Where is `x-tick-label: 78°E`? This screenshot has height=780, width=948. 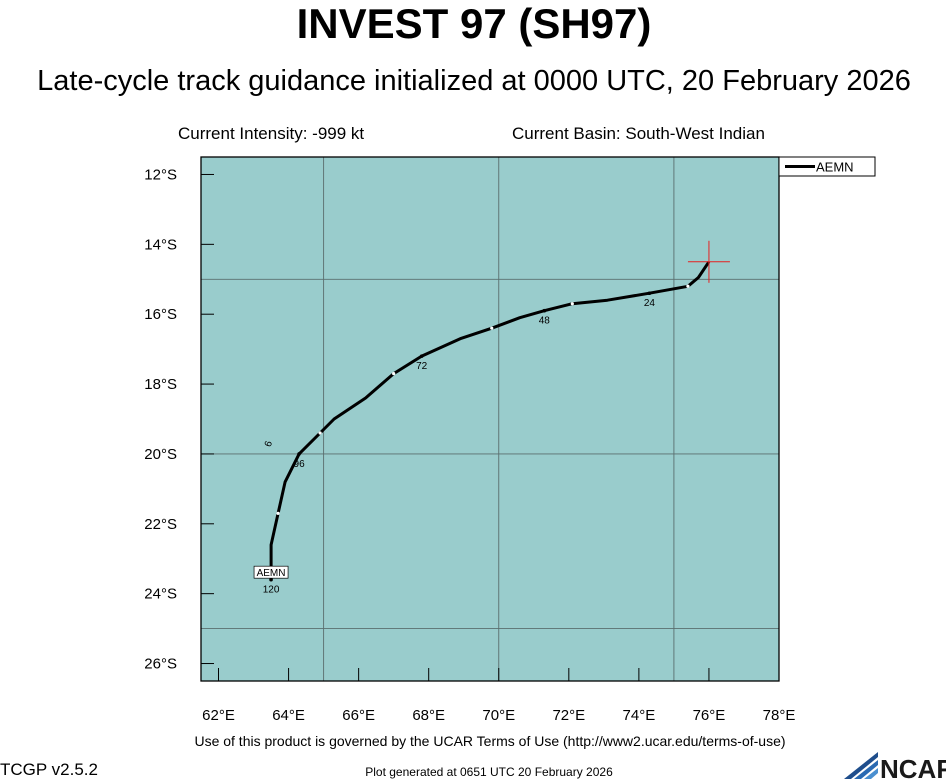 x-tick-label: 78°E is located at coordinates (779, 715).